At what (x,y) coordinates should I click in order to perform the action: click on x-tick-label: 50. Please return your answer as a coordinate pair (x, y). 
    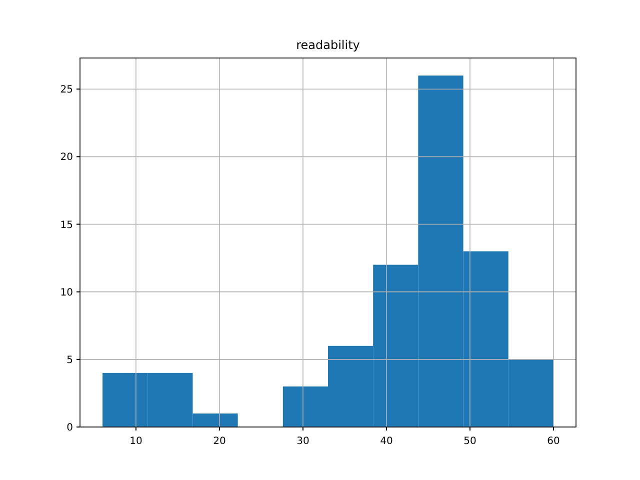
    Looking at the image, I should click on (470, 441).